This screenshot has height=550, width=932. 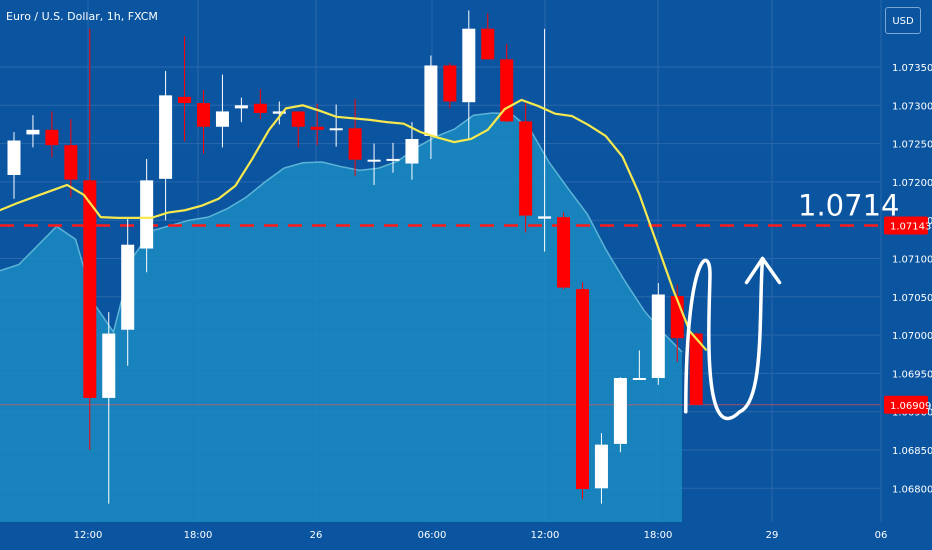 What do you see at coordinates (82, 16) in the screenshot?
I see `chart-title: Euro / U.S. Dollar, 1h, FXCM` at bounding box center [82, 16].